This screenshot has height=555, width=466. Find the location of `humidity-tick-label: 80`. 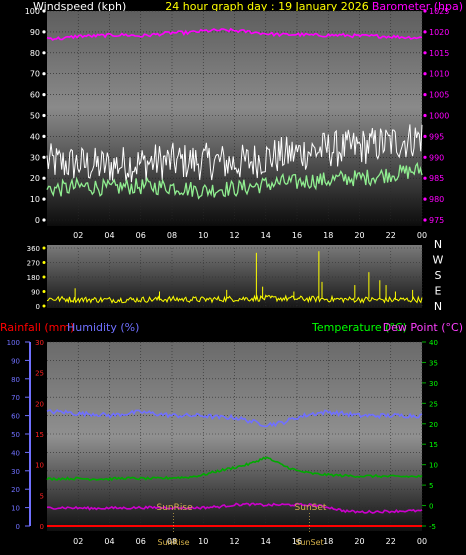

humidity-tick-label: 80 is located at coordinates (15, 380).